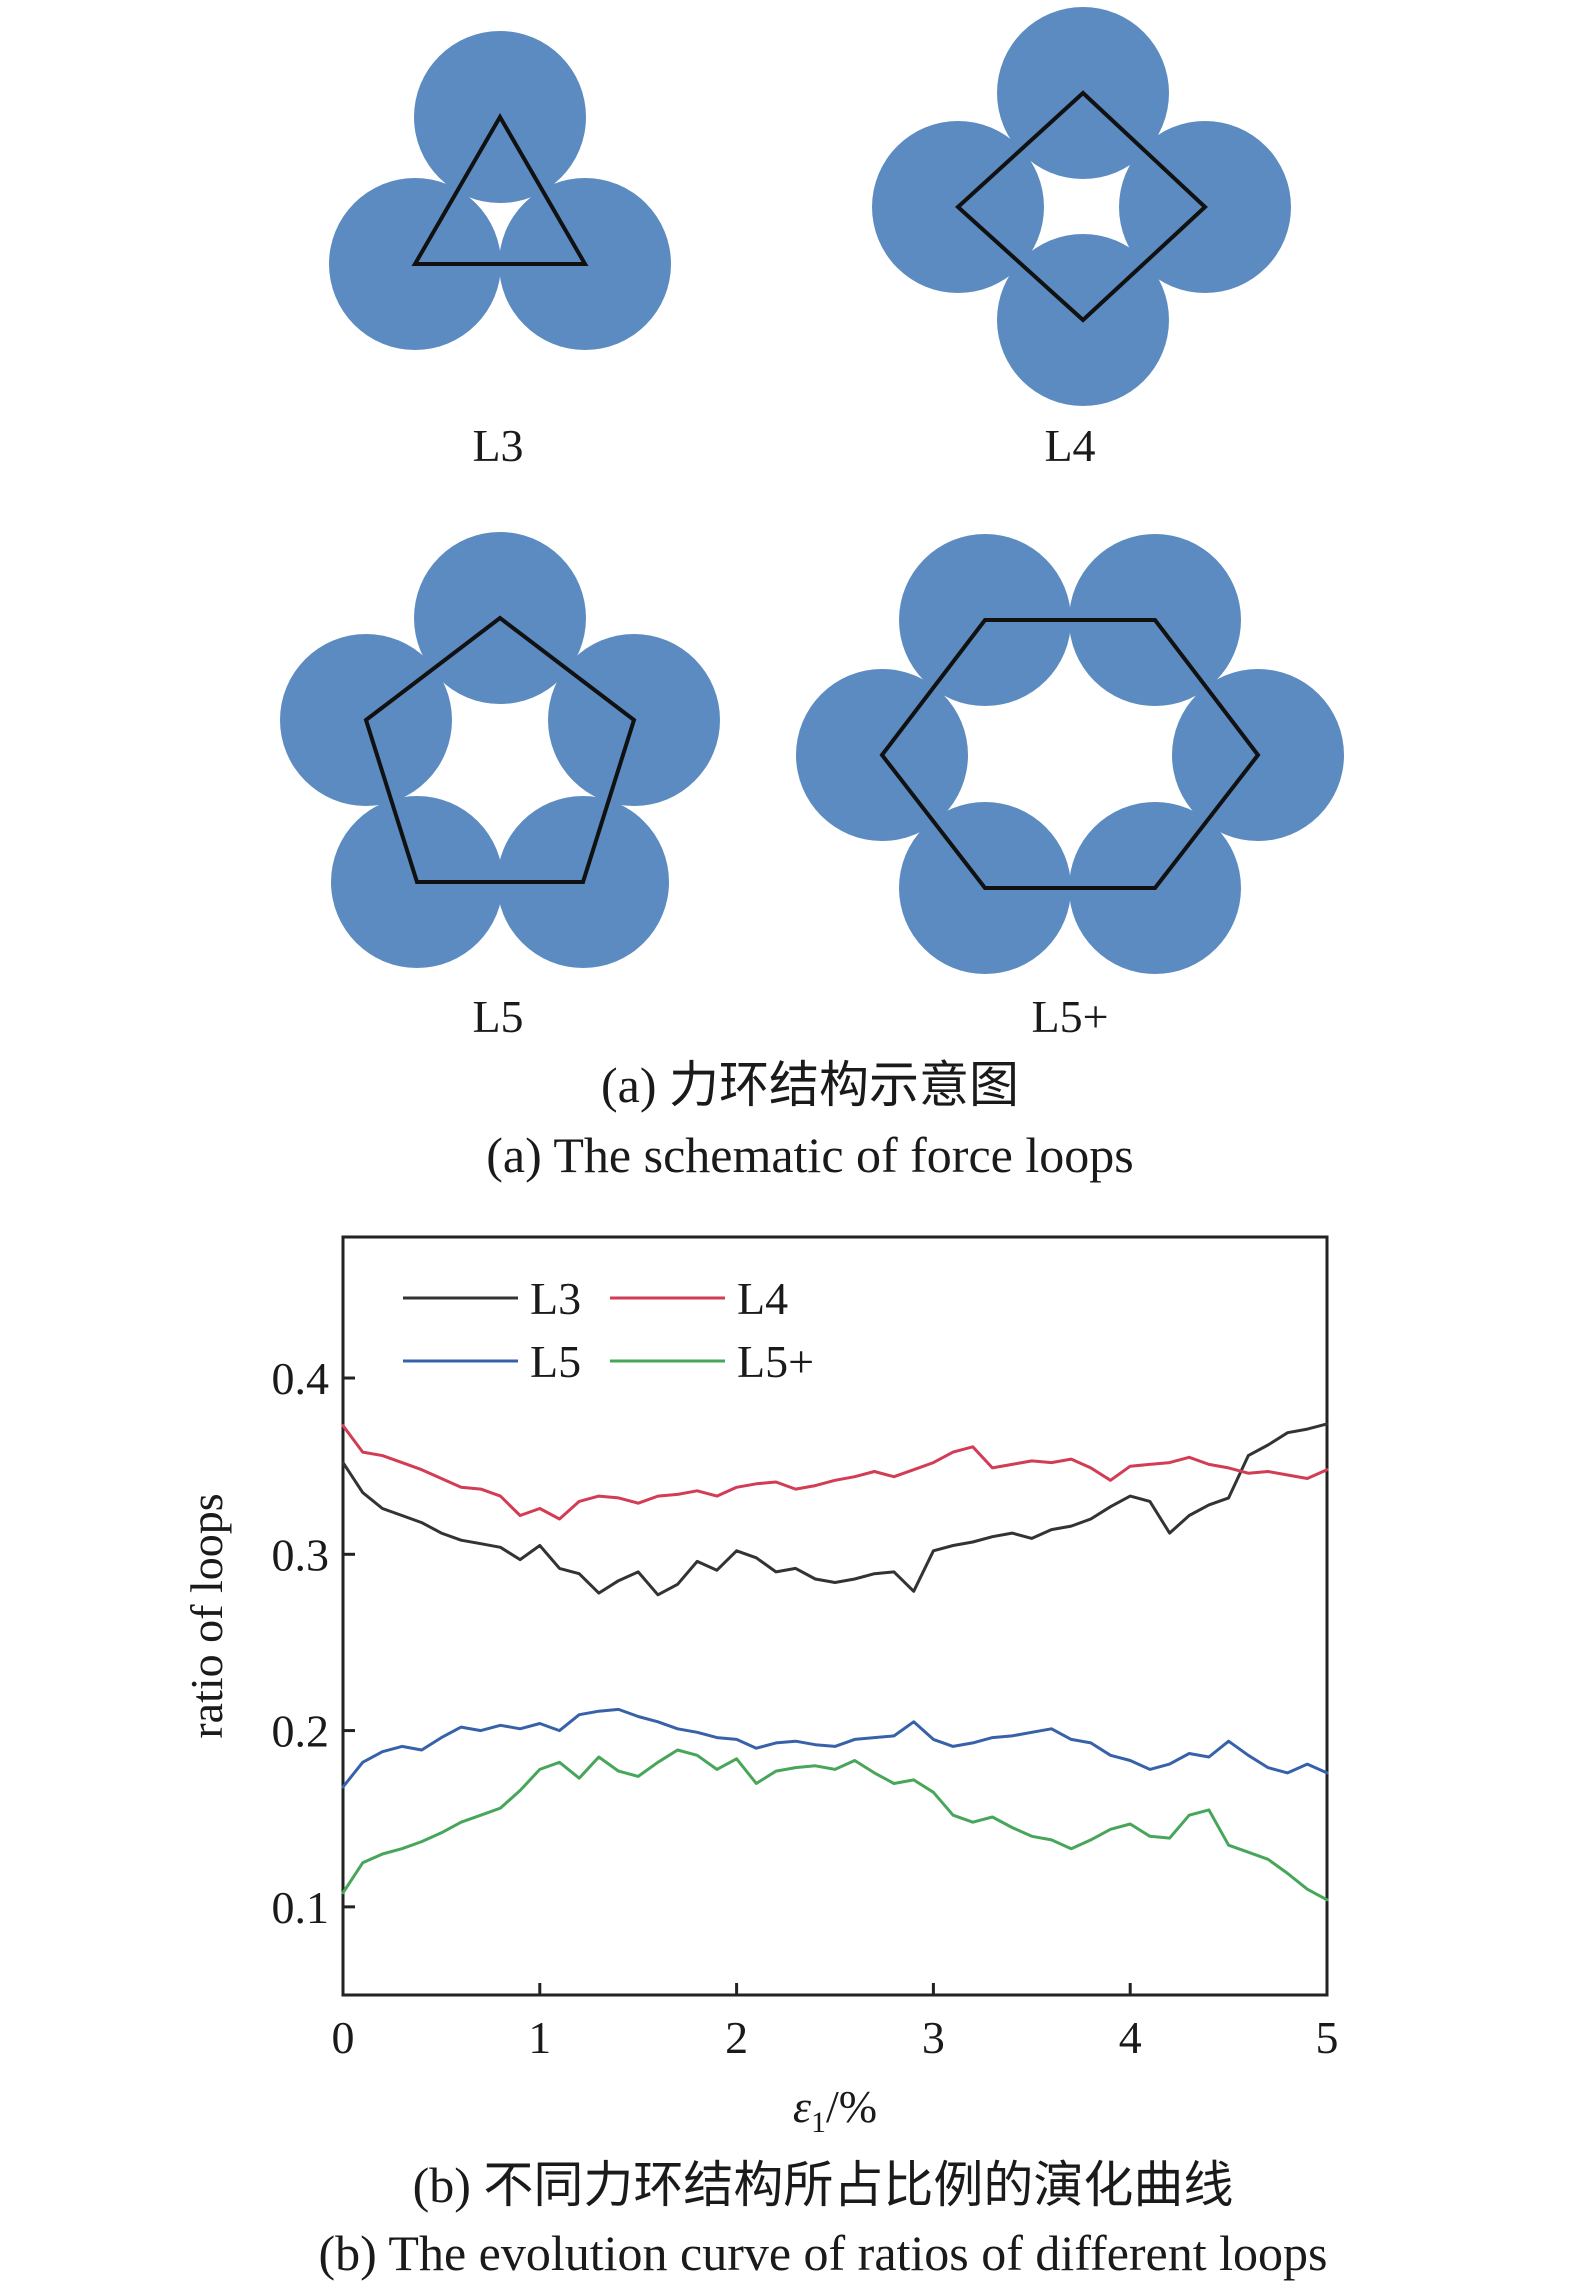 Image resolution: width=1575 pixels, height=2295 pixels. Describe the element at coordinates (835, 1662) in the screenshot. I see `series-lines` at that location.